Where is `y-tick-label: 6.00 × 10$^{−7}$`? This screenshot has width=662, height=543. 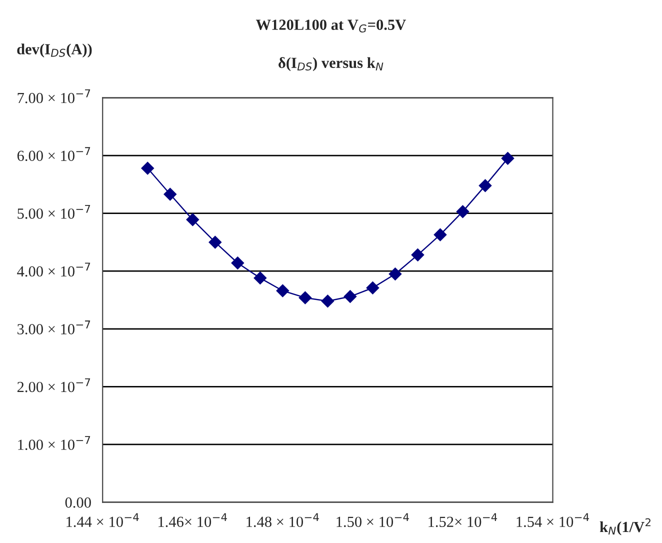
y-tick-label: 6.00 × 10$^{−7}$ is located at coordinates (53, 154).